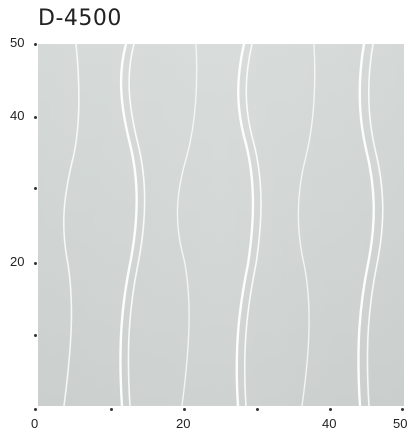 Image resolution: width=412 pixels, height=433 pixels. I want to click on x-tick-label-0: 0, so click(35, 423).